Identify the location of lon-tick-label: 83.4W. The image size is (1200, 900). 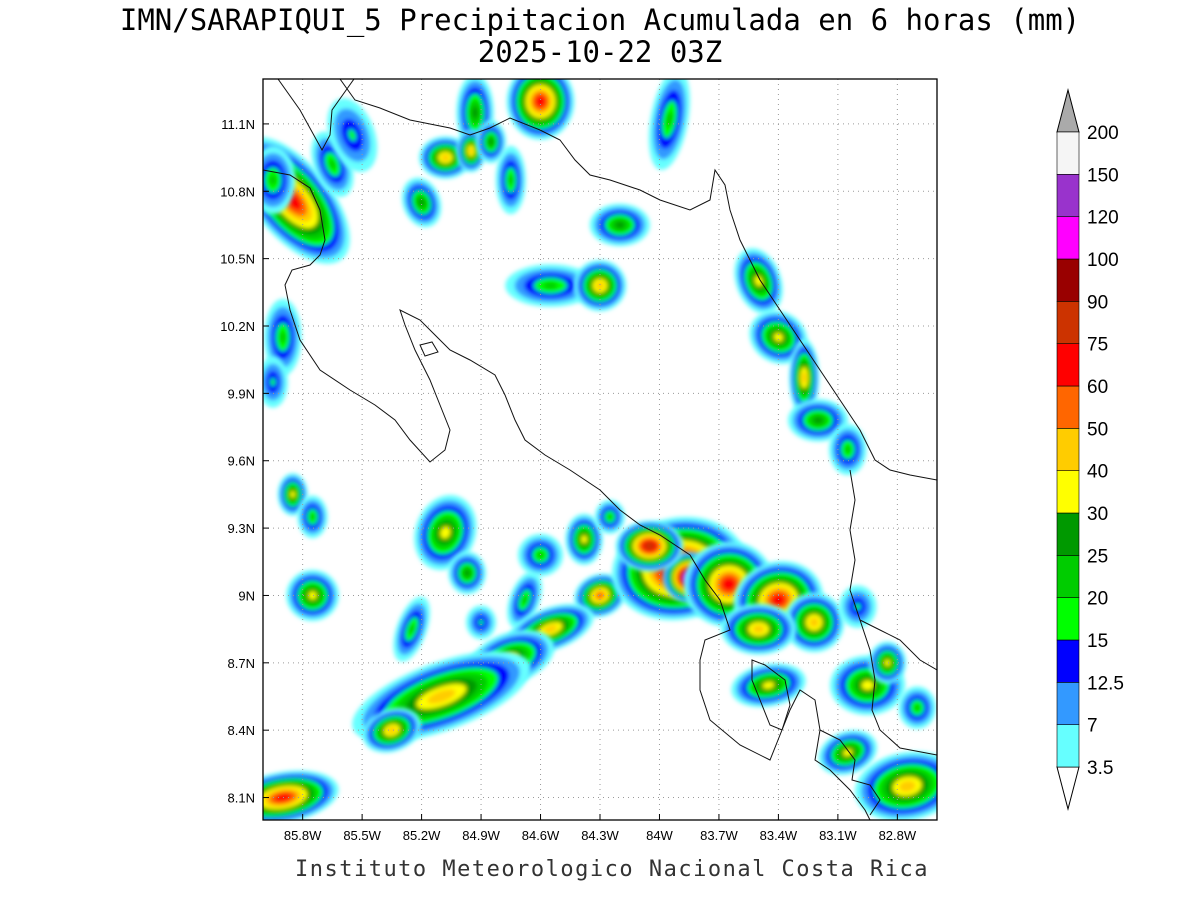
(779, 835).